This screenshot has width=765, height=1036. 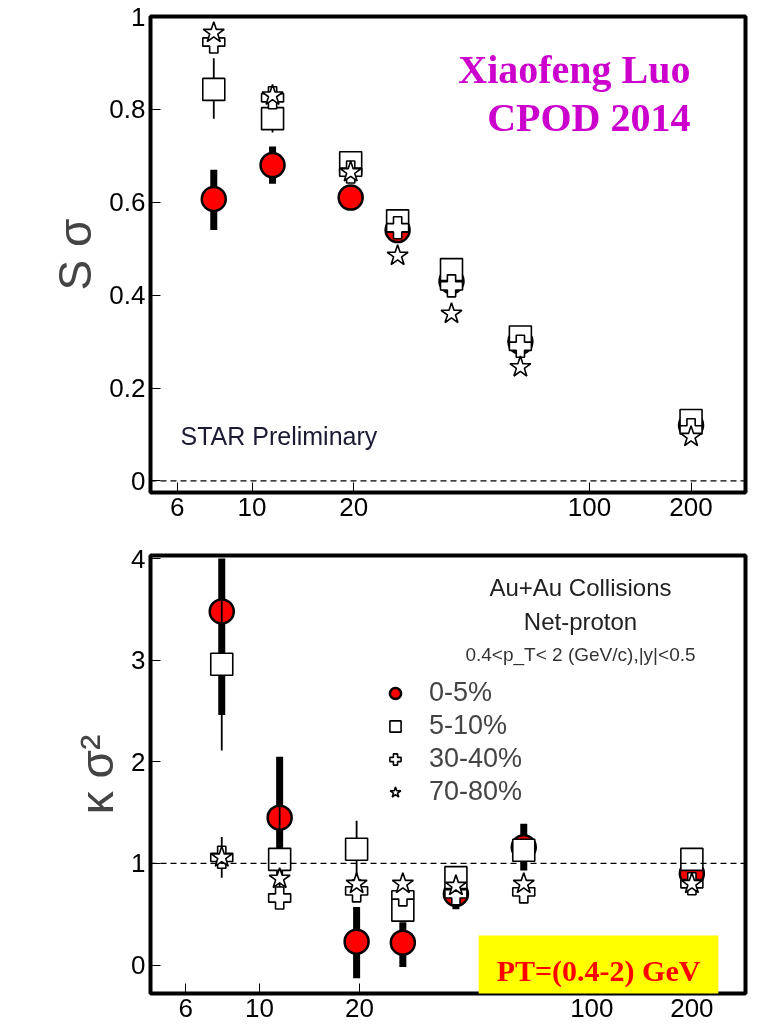 I want to click on y-axis-title: κ σ², so click(x=97, y=774).